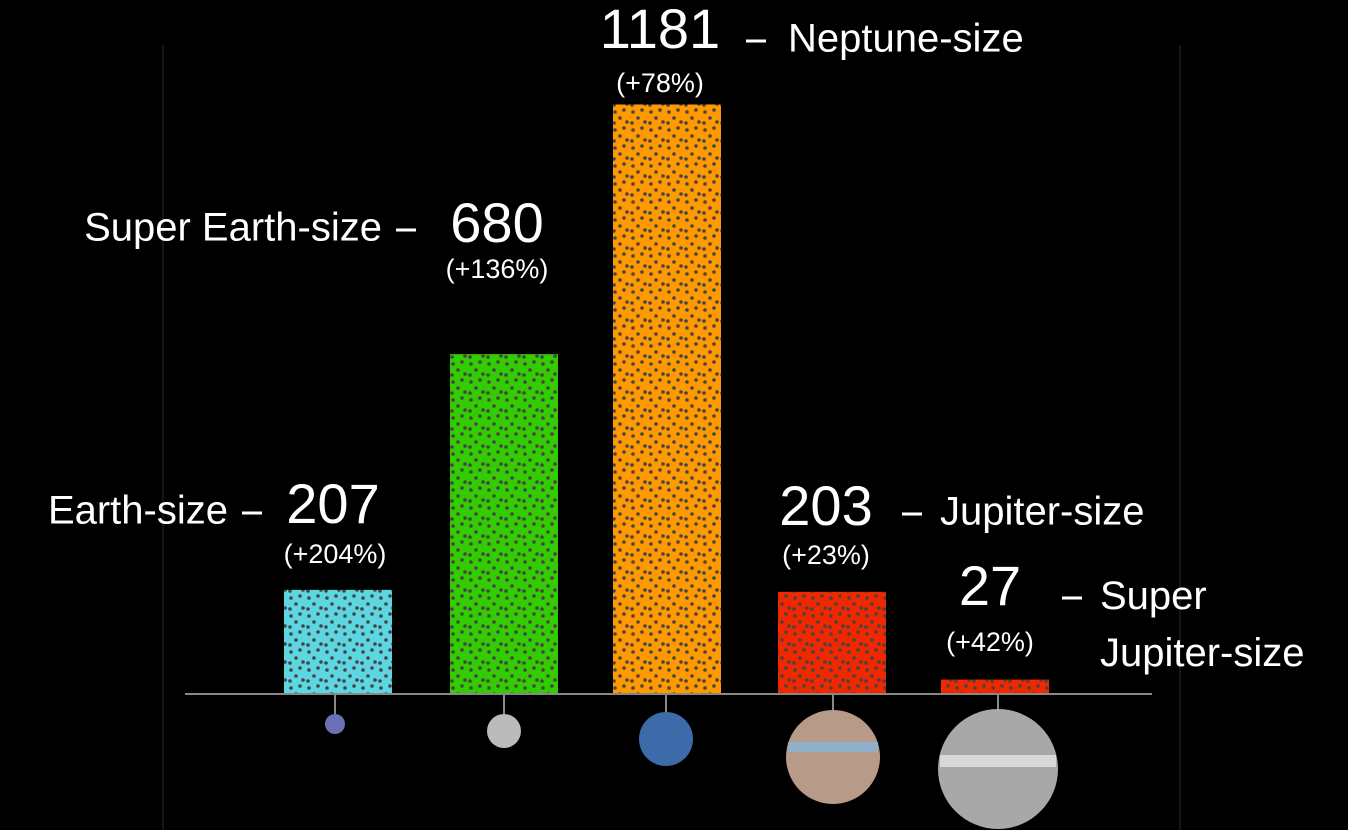 This screenshot has height=830, width=1348. I want to click on value-label: 207, so click(332, 503).